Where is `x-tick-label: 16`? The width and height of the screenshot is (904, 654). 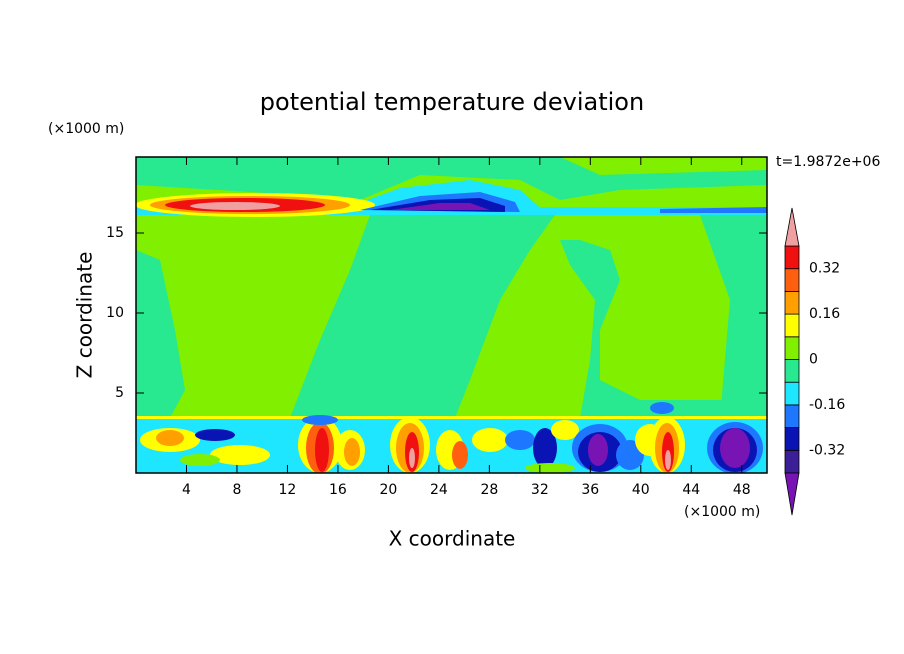
x-tick-label: 16 is located at coordinates (338, 490).